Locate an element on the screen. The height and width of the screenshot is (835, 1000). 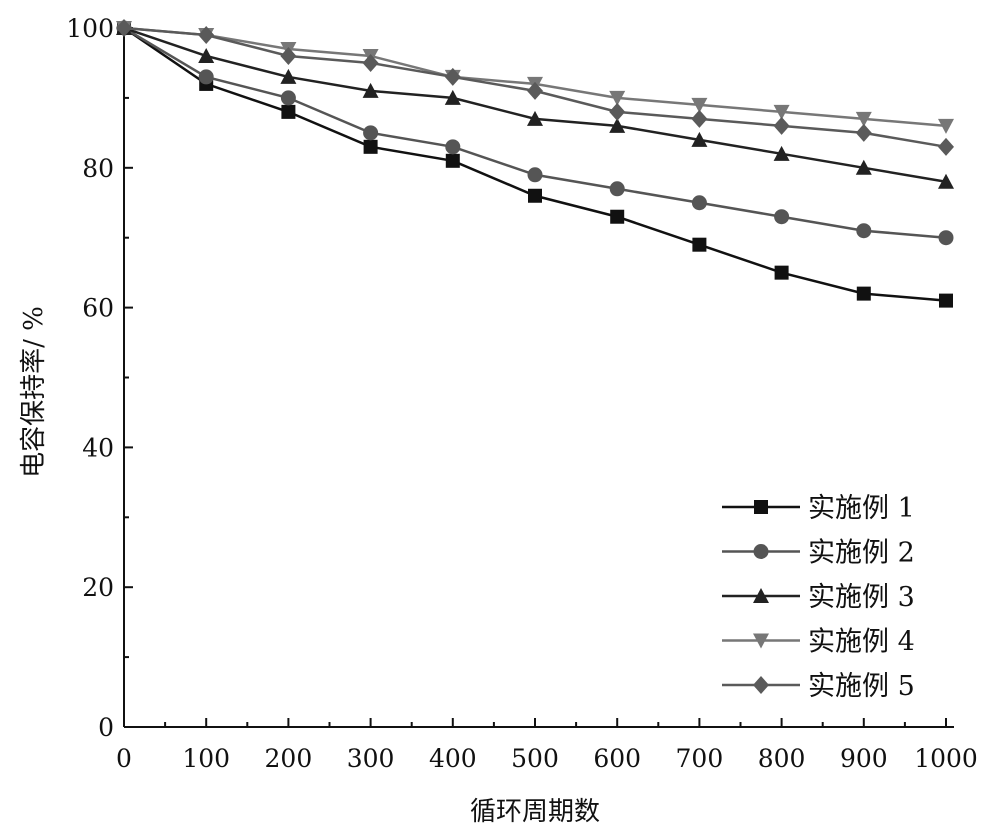
legend-label: 实施例 3 is located at coordinates (861, 597).